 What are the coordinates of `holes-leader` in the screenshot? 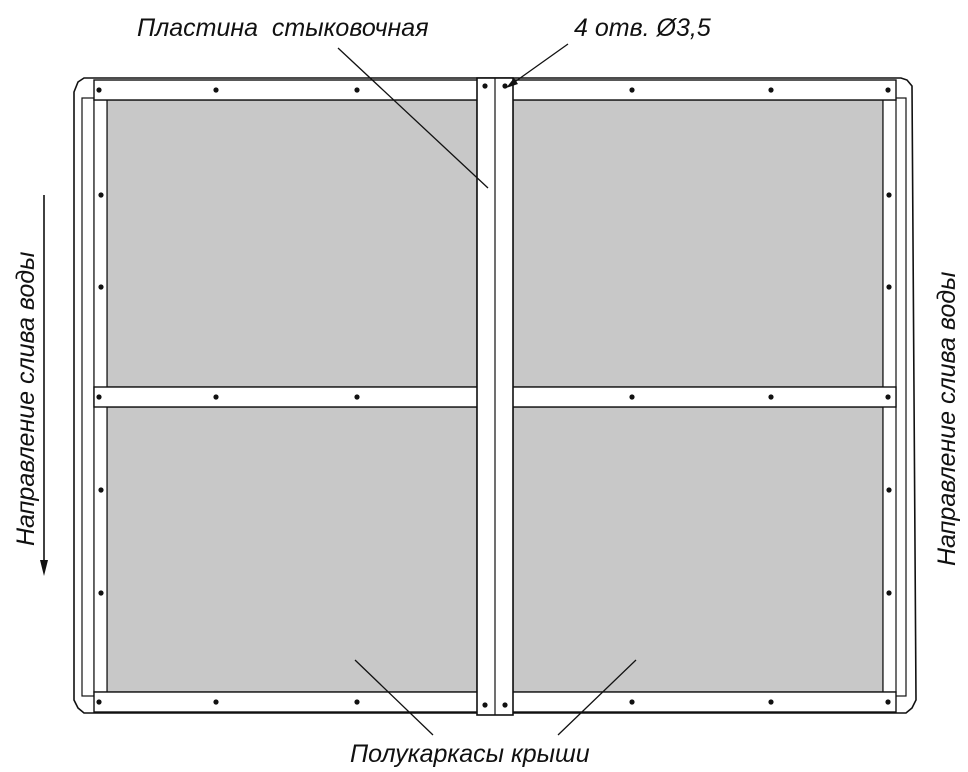 It's located at (538, 65).